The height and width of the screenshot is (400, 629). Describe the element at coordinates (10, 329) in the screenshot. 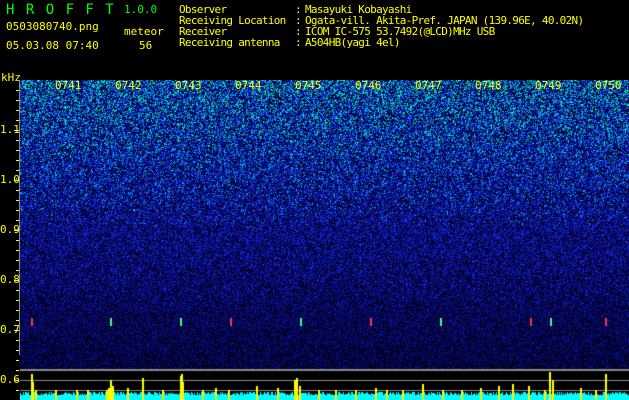

I see `freq-tick-label: 0.7` at that location.